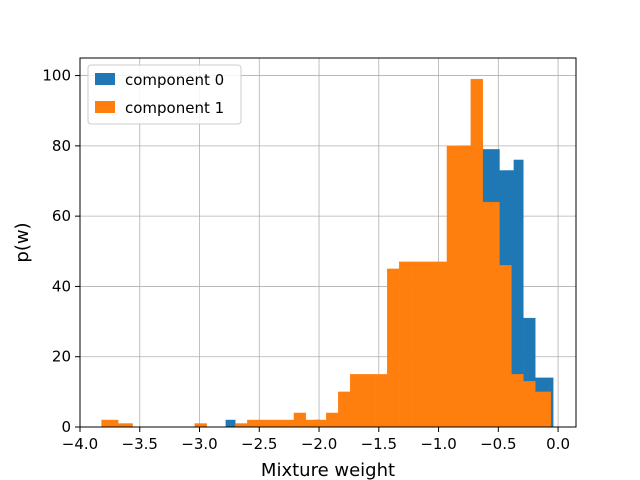 This screenshot has width=640, height=480. Describe the element at coordinates (498, 444) in the screenshot. I see `x-tick-label: −0.5` at that location.